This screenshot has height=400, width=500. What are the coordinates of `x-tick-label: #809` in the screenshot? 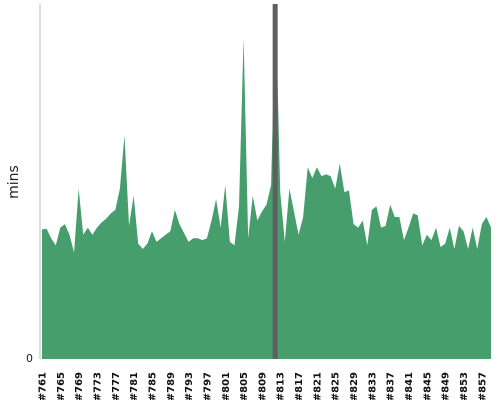 It's located at (262, 386).